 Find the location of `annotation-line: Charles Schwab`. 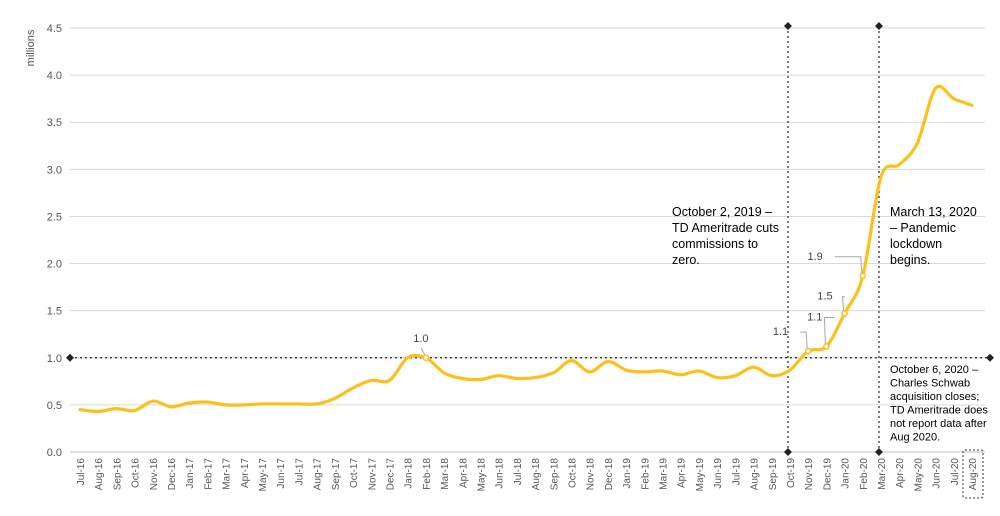

annotation-line: Charles Schwab is located at coordinates (930, 384).